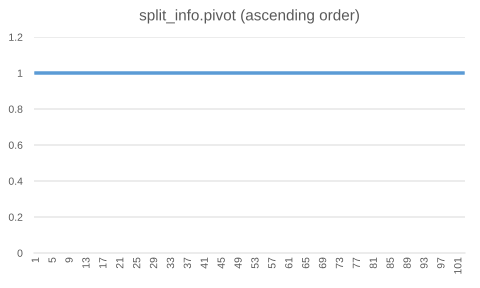 This screenshot has height=288, width=480. What do you see at coordinates (15, 181) in the screenshot?
I see `y-tick-label: 0.4` at bounding box center [15, 181].